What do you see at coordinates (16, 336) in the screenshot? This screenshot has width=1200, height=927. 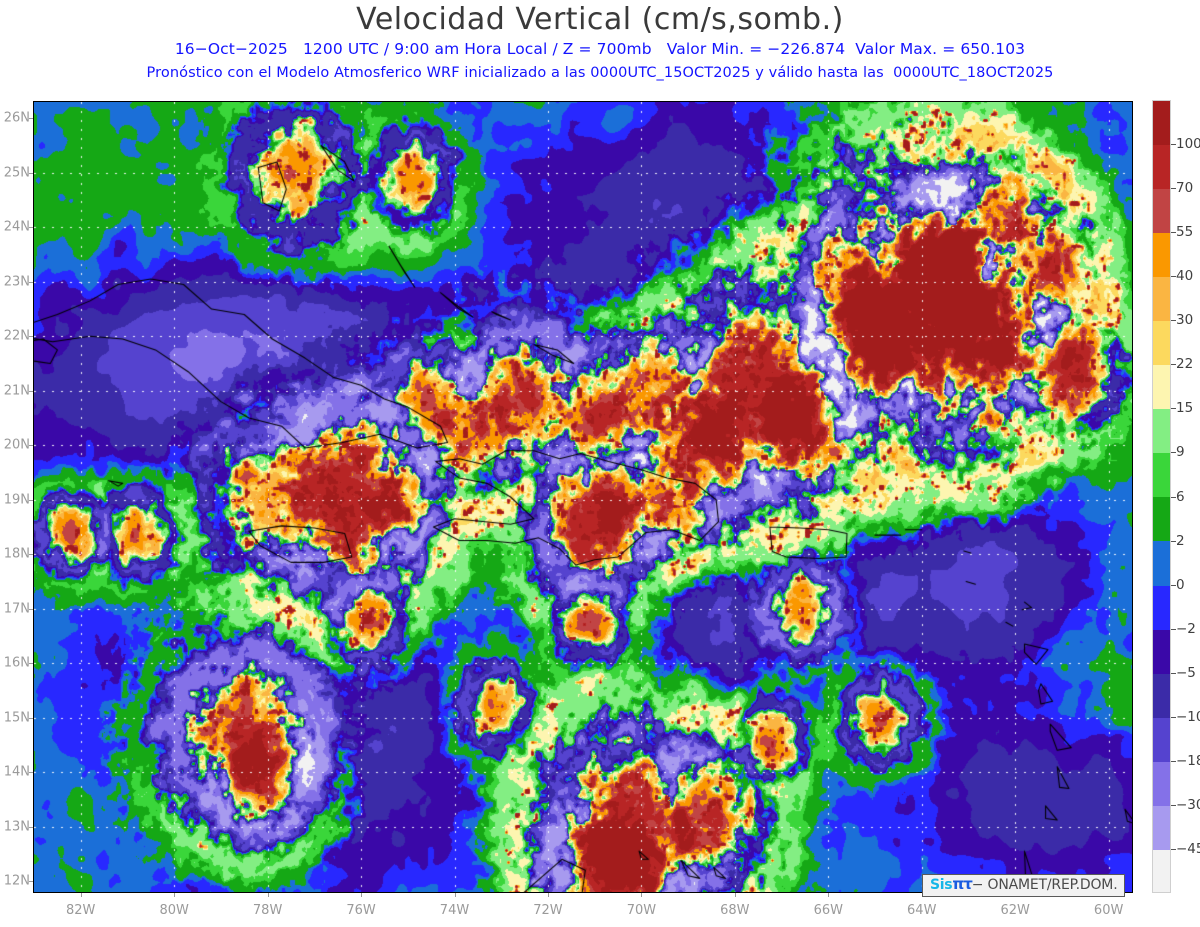 I see `lat-tick-label: 22N` at bounding box center [16, 336].